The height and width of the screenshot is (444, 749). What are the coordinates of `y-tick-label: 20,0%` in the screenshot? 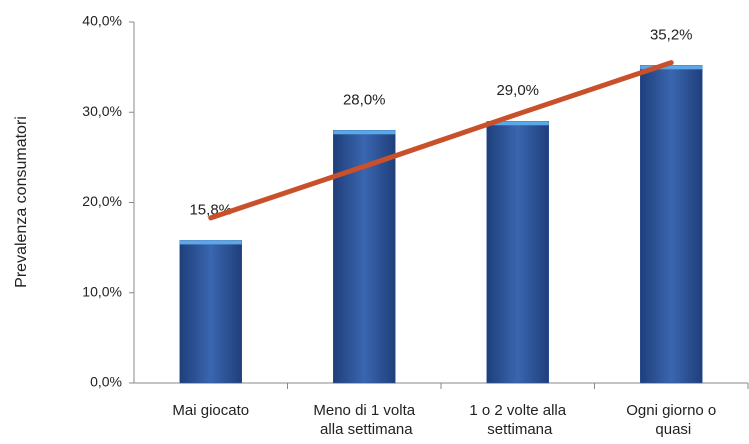 It's located at (102, 201).